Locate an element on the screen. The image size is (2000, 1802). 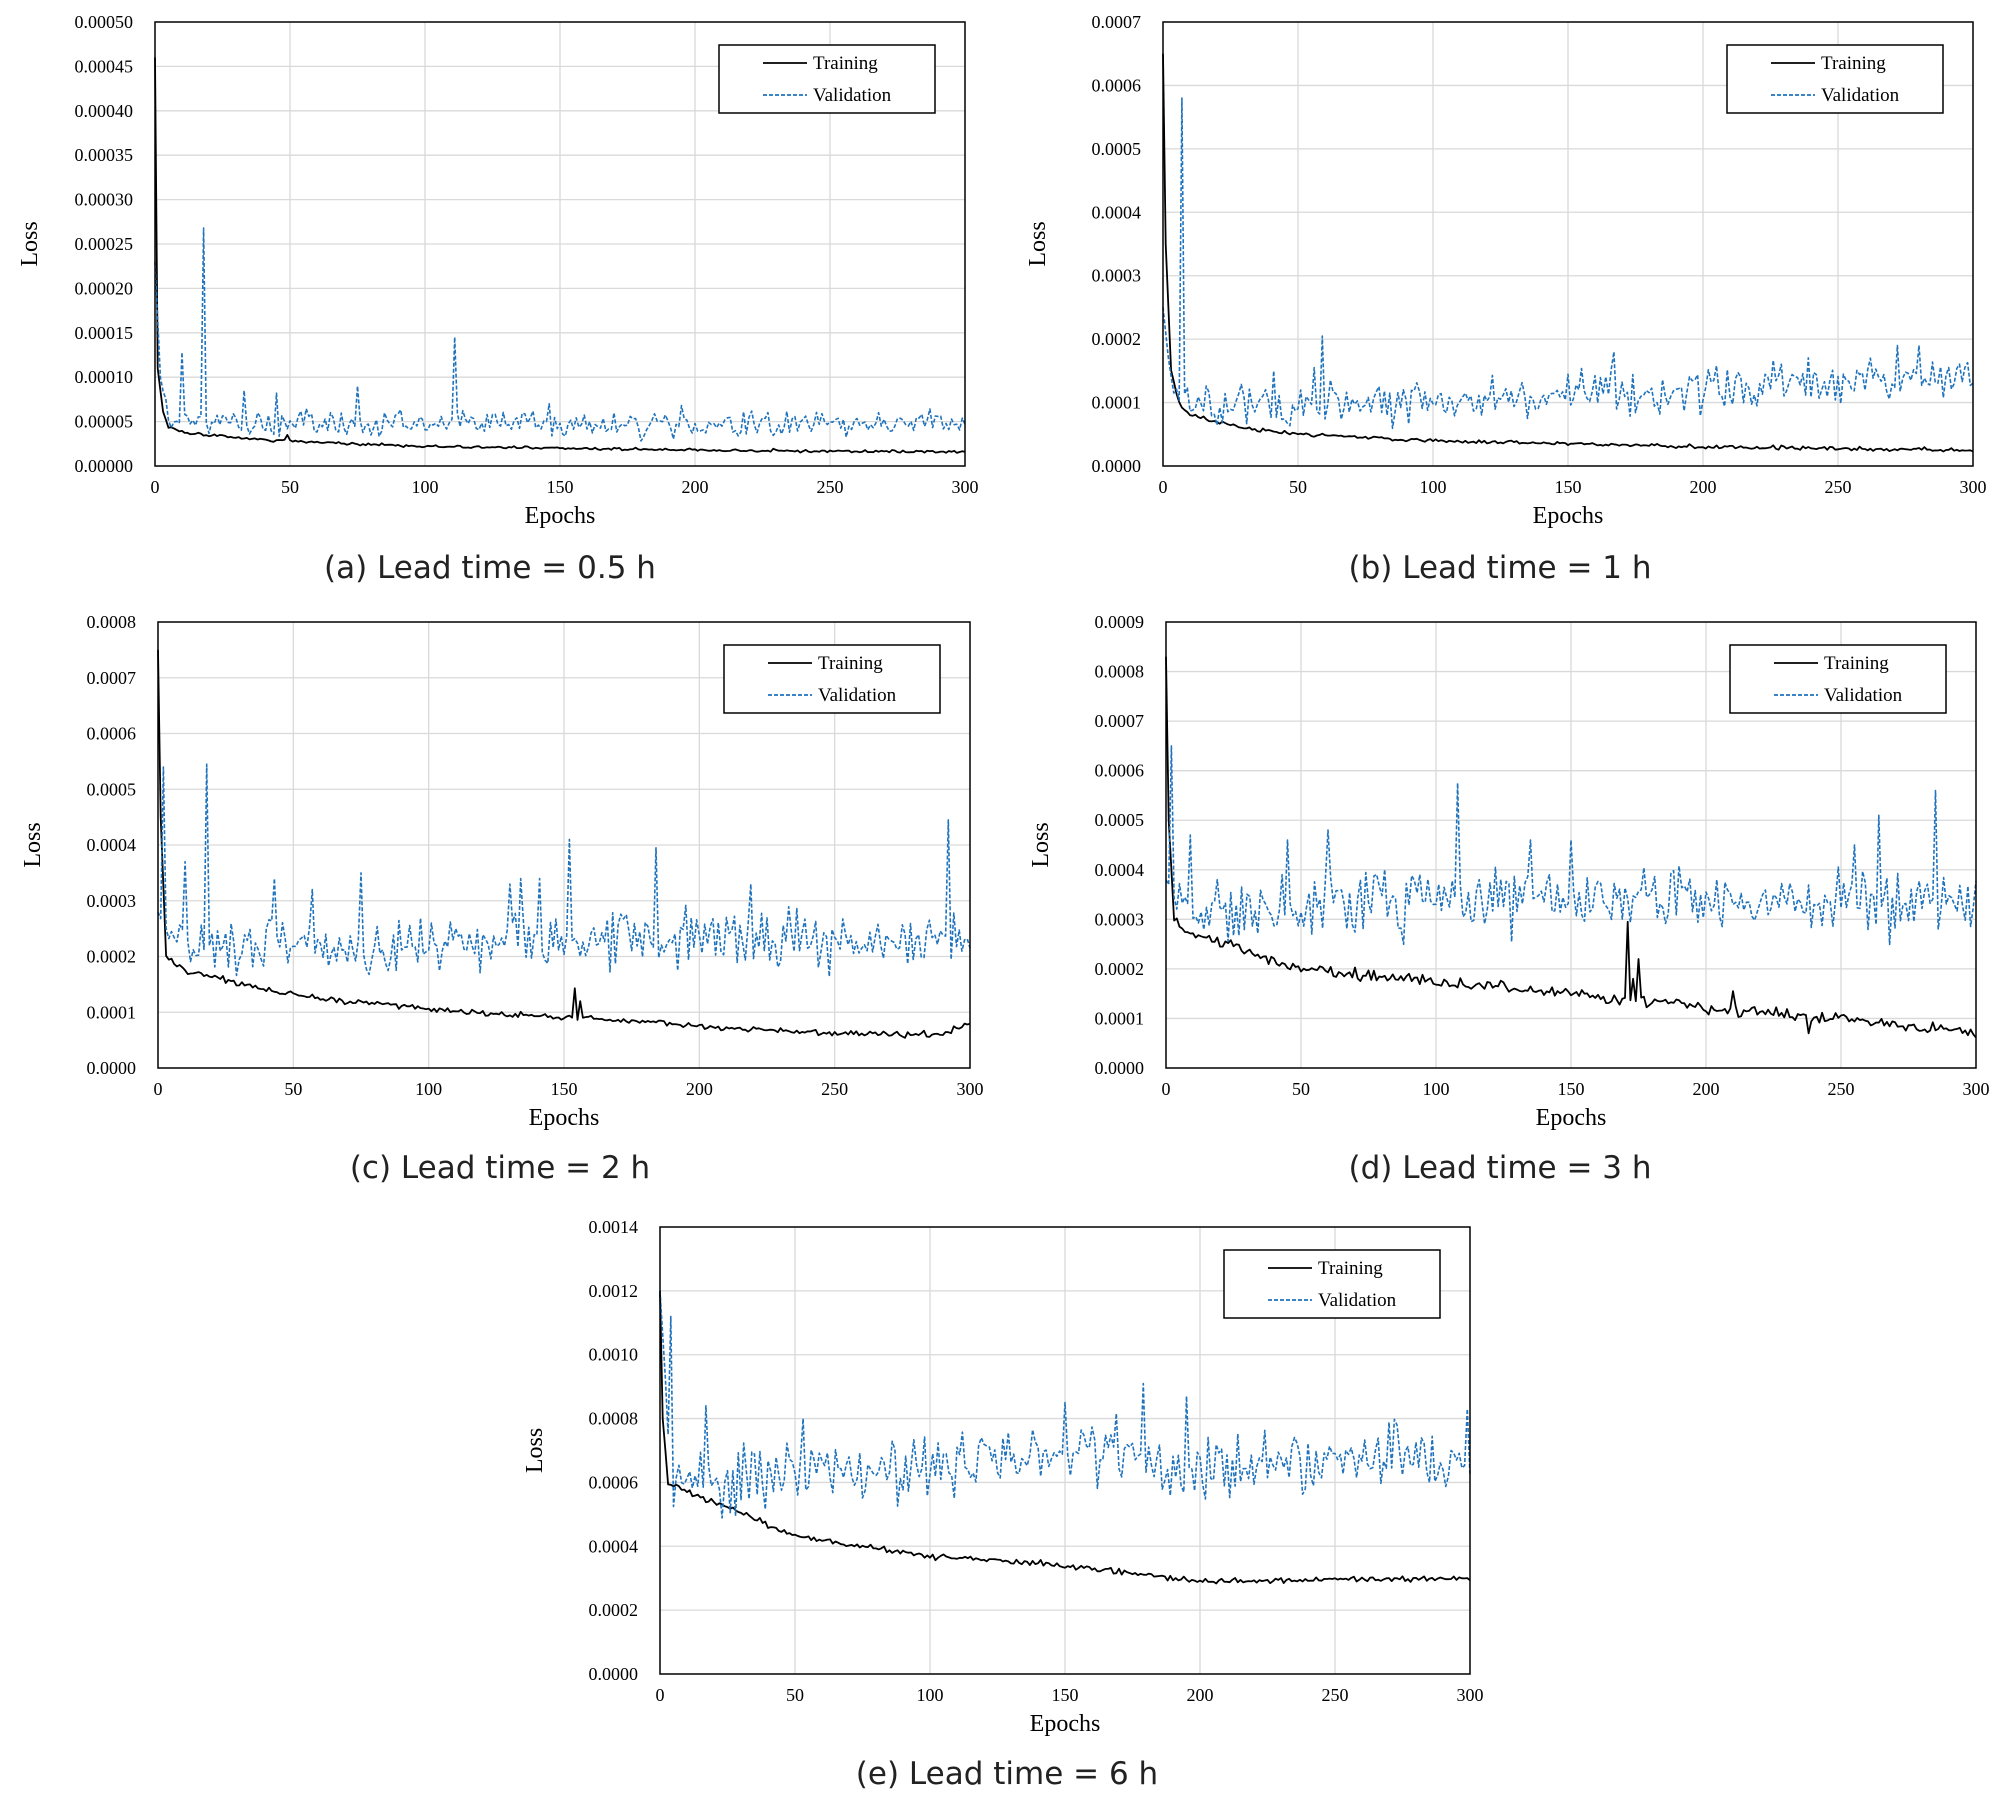
y-tick-label: 0.00015 is located at coordinates (104, 333).